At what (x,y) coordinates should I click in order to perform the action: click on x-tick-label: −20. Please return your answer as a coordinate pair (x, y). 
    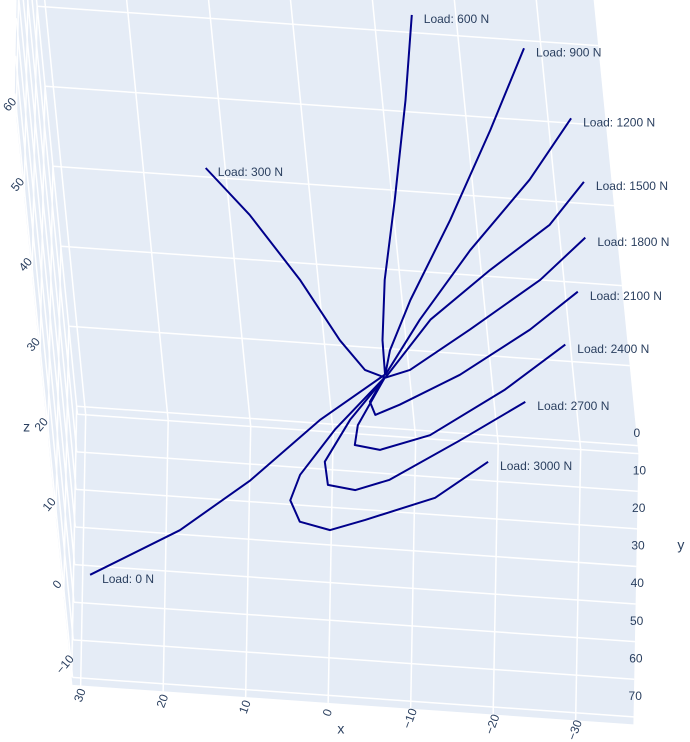
    Looking at the image, I should click on (492, 724).